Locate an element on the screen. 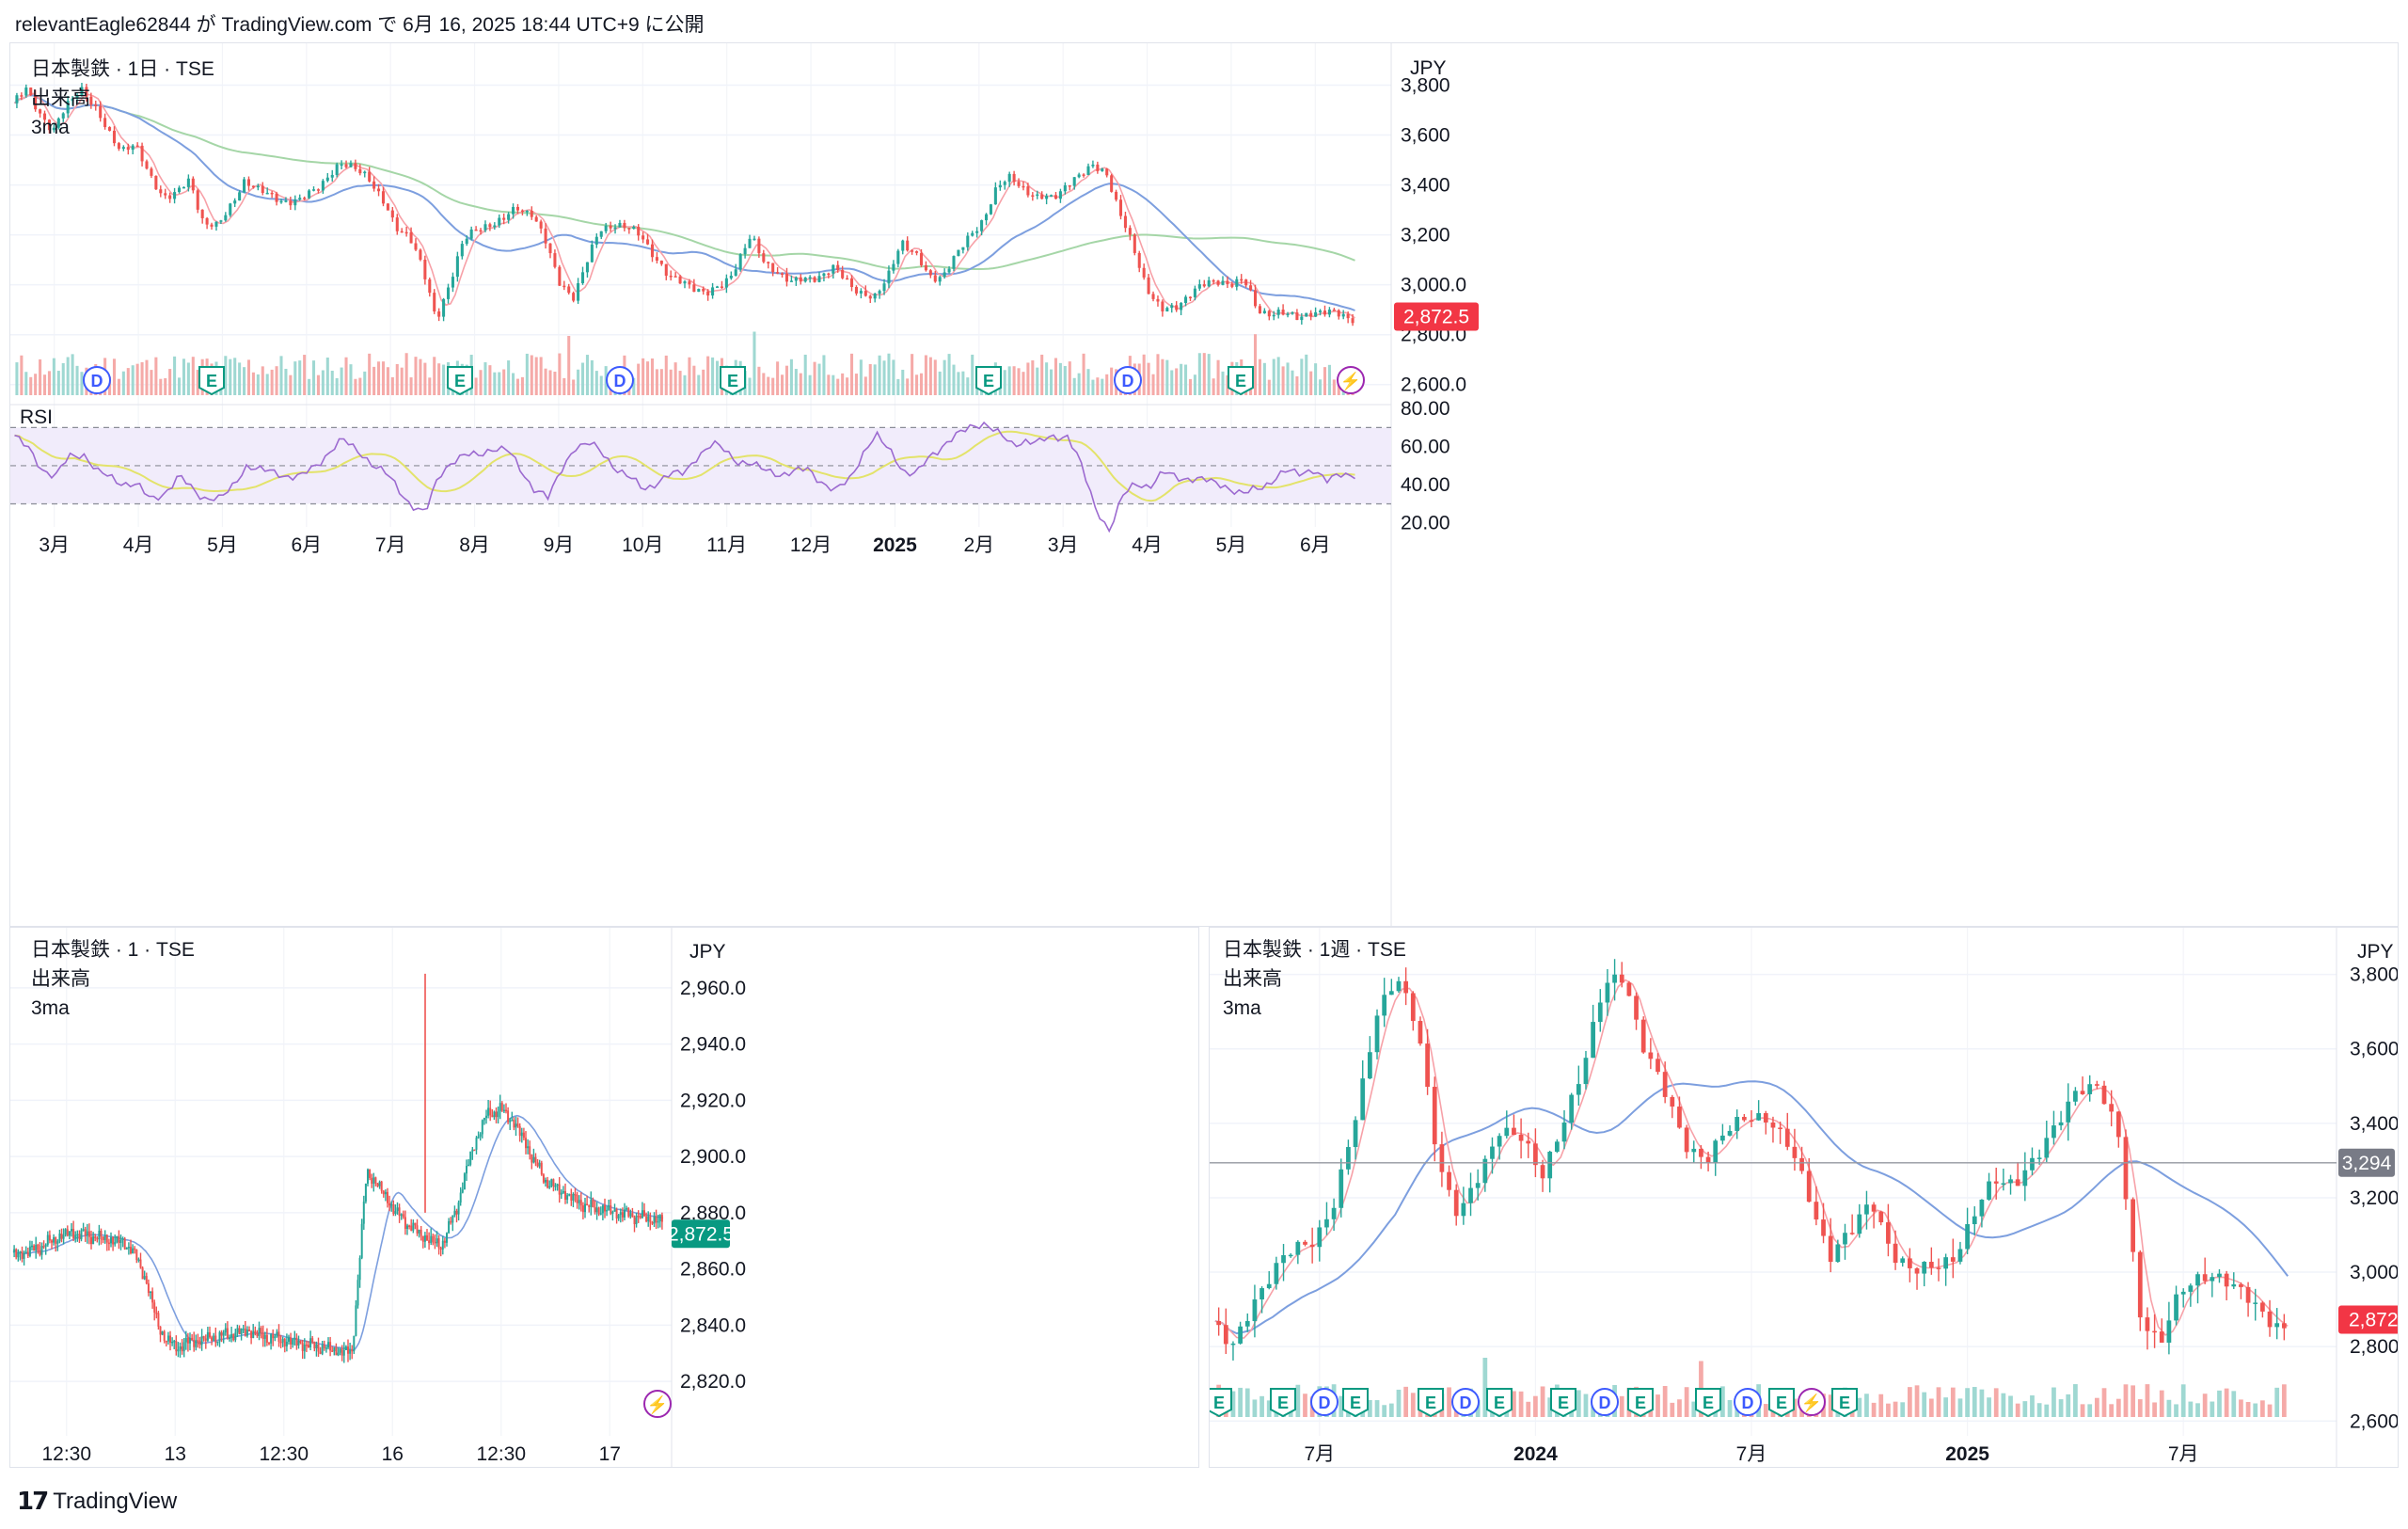 The width and height of the screenshot is (2408, 1529). daily-x-tick-label: 6月 is located at coordinates (1316, 545).